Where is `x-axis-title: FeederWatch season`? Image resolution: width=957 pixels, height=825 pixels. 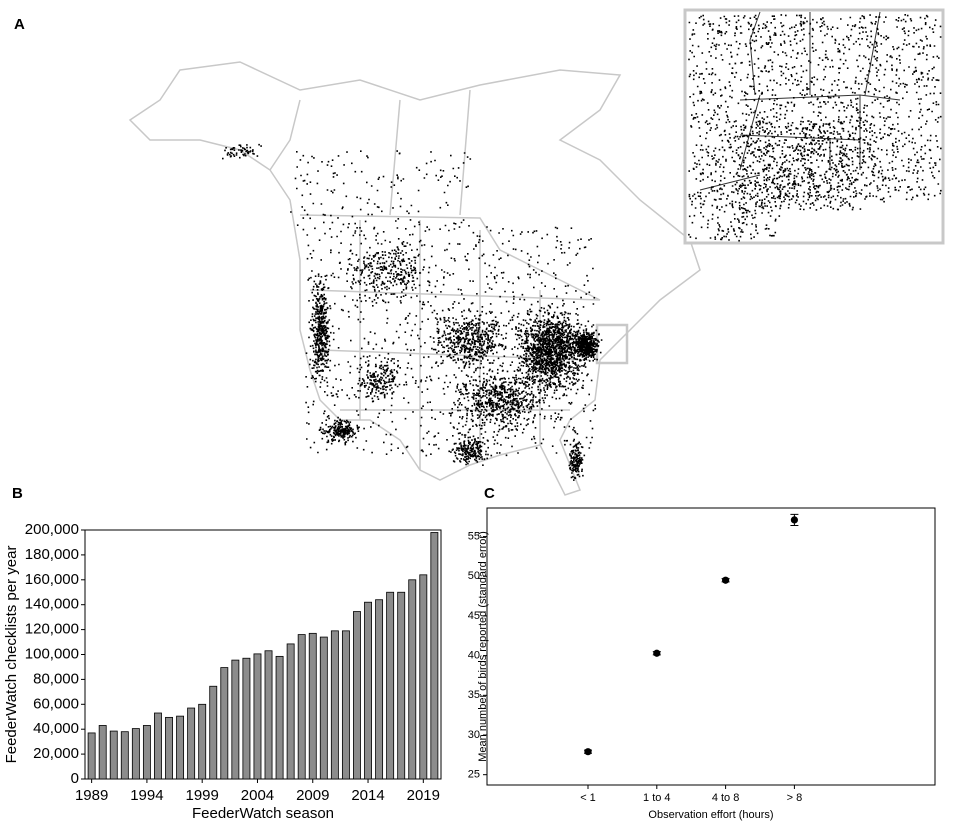 x-axis-title: FeederWatch season is located at coordinates (263, 813).